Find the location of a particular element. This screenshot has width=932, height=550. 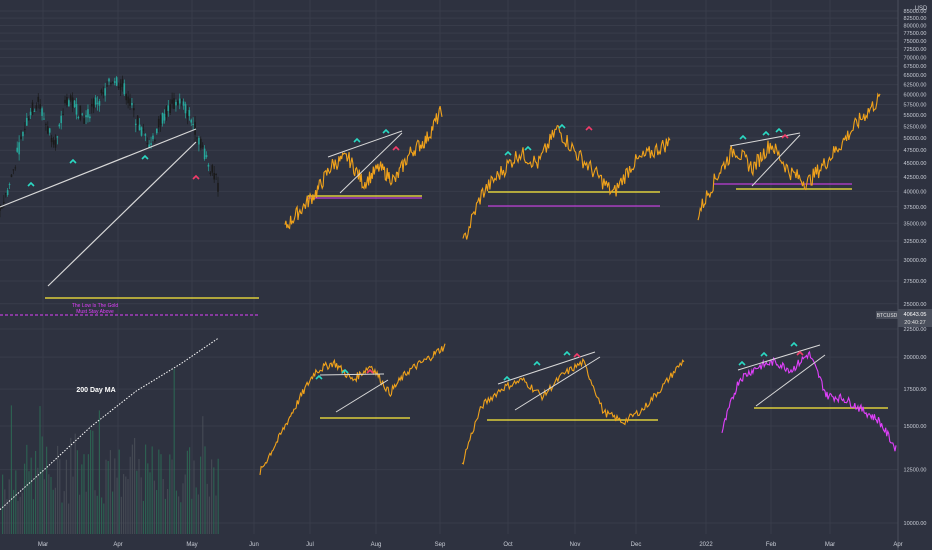

price-tick-label: 57500.00 is located at coordinates (915, 106).